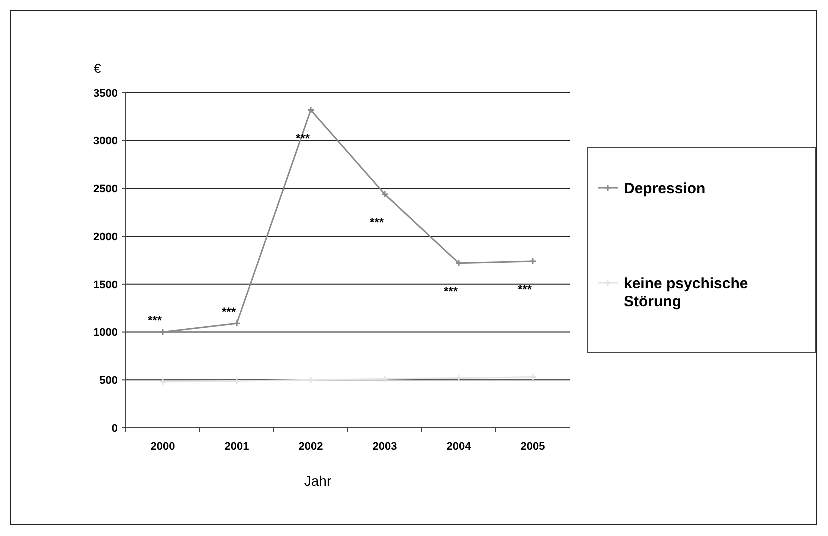 This screenshot has height=536, width=828. What do you see at coordinates (106, 237) in the screenshot?
I see `y-tick-label: 2000` at bounding box center [106, 237].